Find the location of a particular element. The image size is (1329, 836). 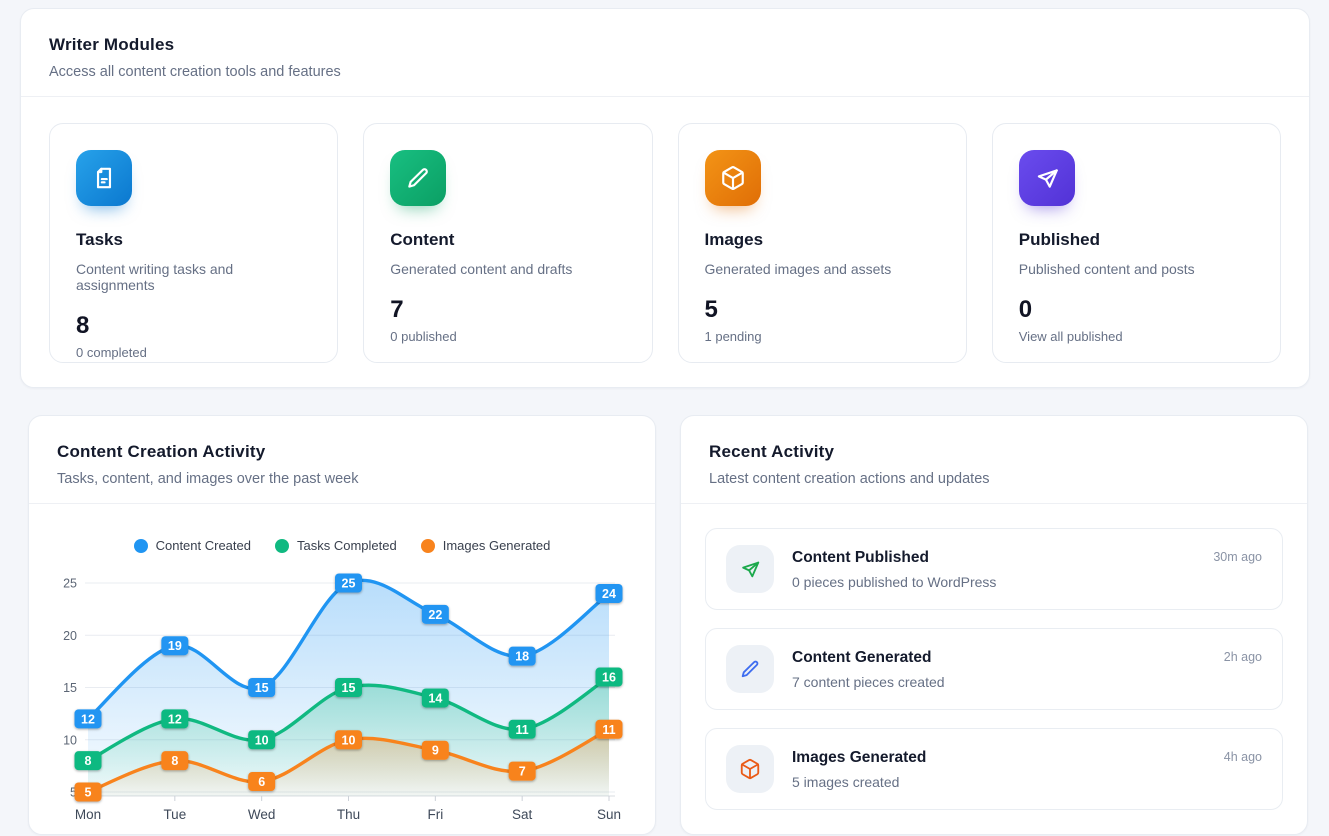

activity-title: Content Generated is located at coordinates (862, 657).